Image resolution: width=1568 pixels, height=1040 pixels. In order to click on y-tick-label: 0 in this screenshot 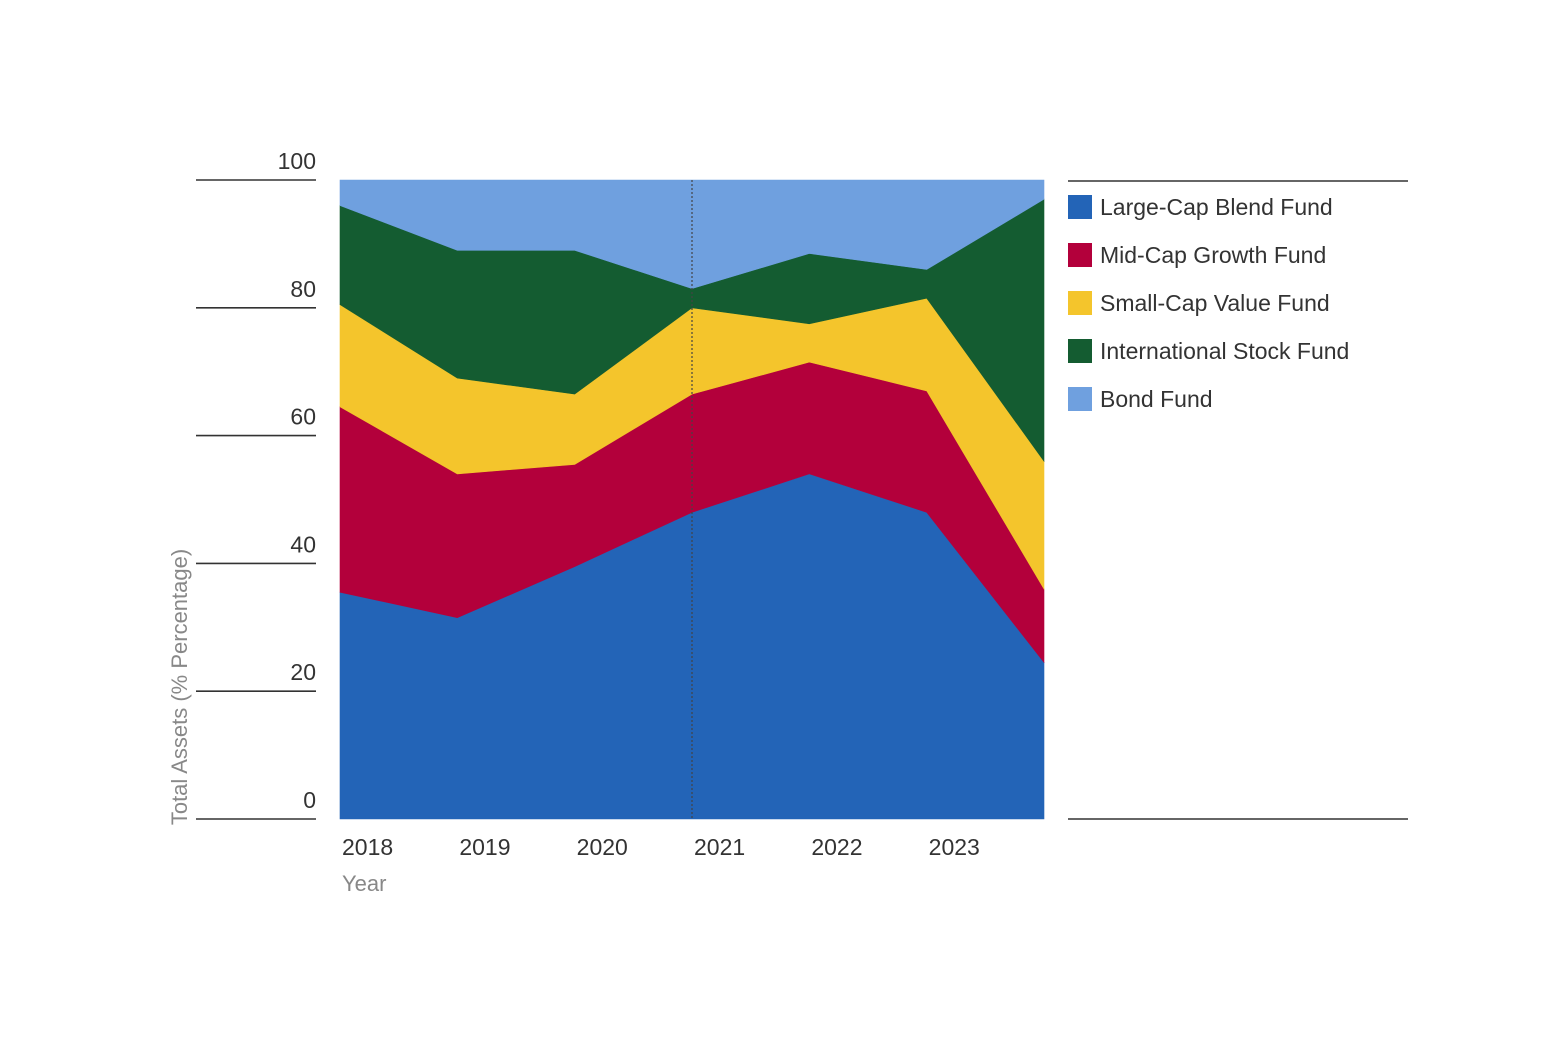, I will do `click(309, 800)`.